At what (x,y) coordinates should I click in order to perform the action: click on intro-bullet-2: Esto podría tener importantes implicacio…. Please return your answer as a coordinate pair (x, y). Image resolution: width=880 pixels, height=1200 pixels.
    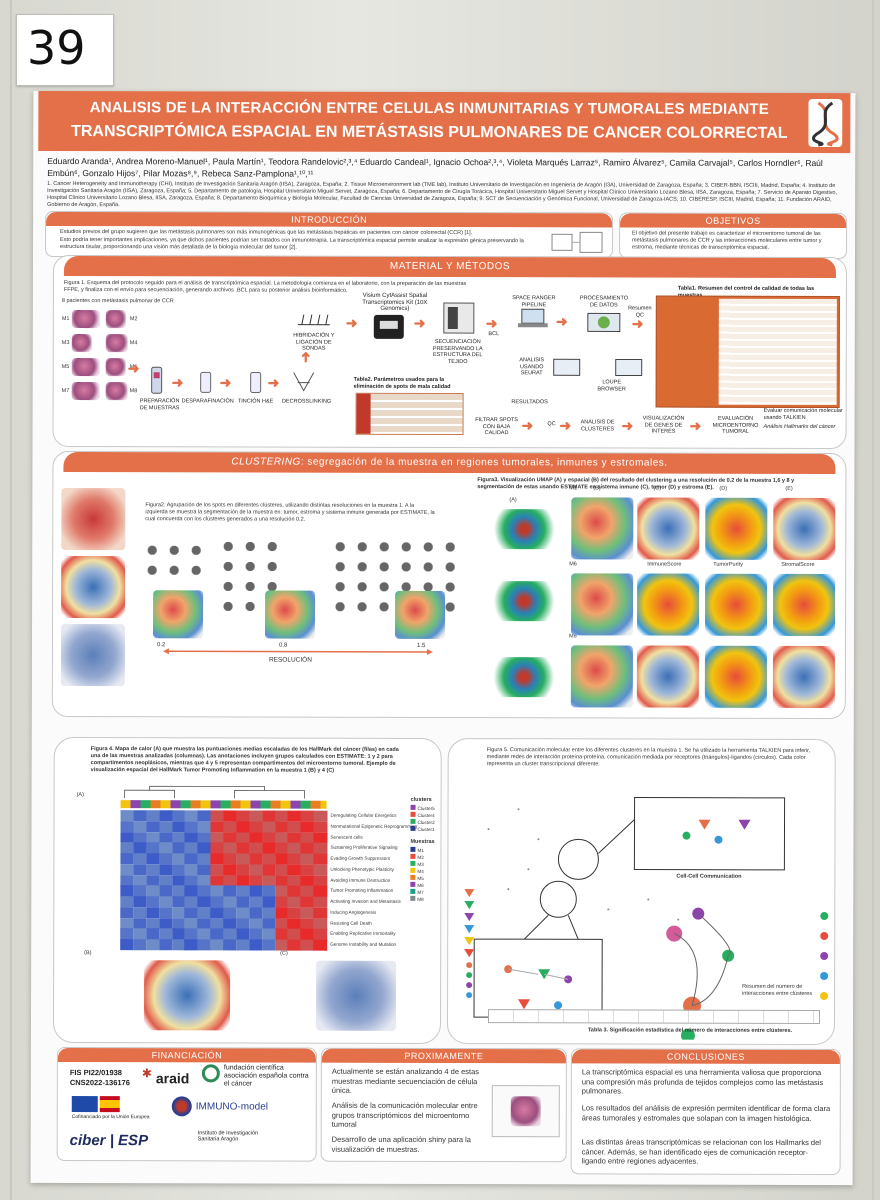
    Looking at the image, I should click on (292, 243).